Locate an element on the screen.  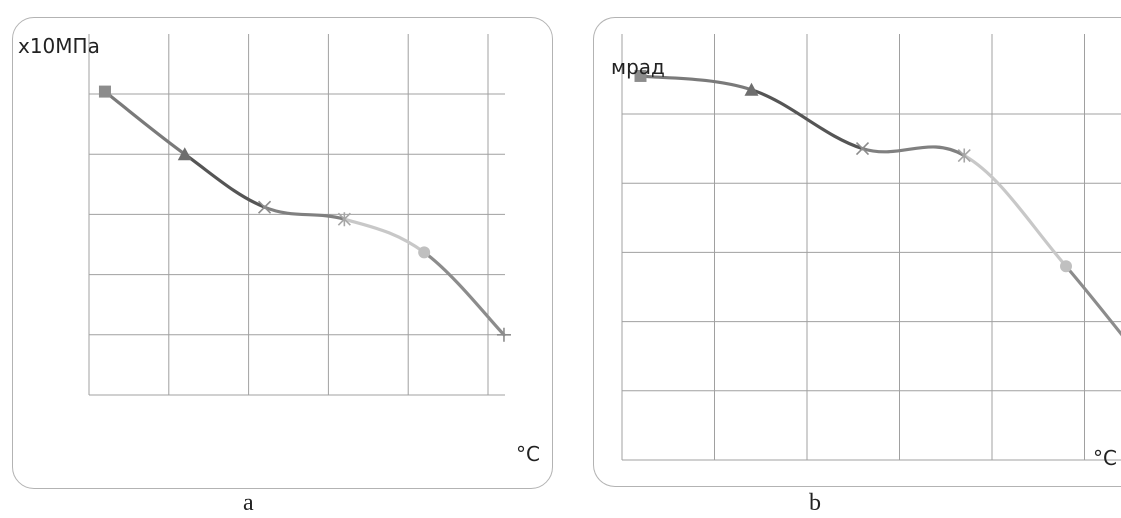
chart-a-marker-square is located at coordinates (104, 91).